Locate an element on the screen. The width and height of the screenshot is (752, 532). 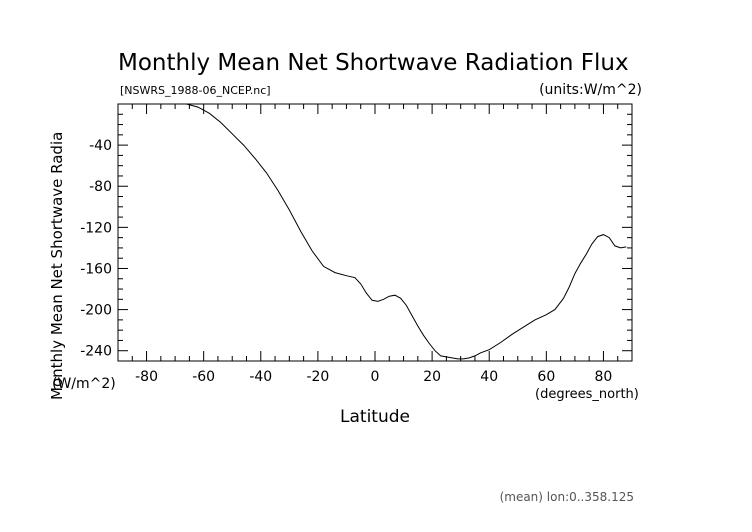
y-tick-label: -40 is located at coordinates (100, 146).